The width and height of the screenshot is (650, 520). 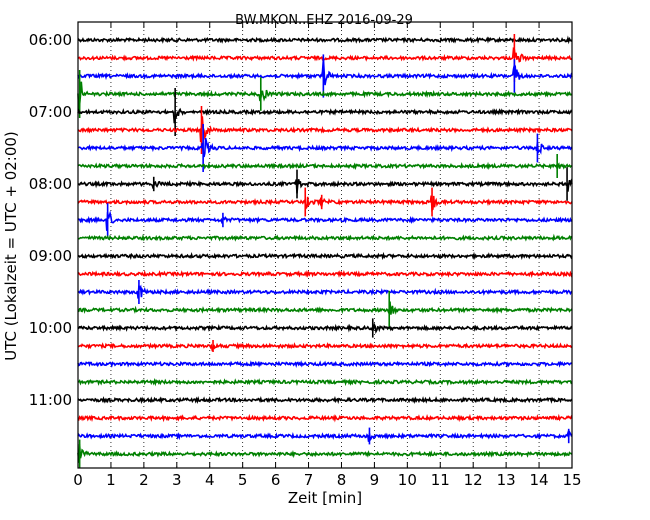 What do you see at coordinates (50, 400) in the screenshot?
I see `y-tick-label: 11:00` at bounding box center [50, 400].